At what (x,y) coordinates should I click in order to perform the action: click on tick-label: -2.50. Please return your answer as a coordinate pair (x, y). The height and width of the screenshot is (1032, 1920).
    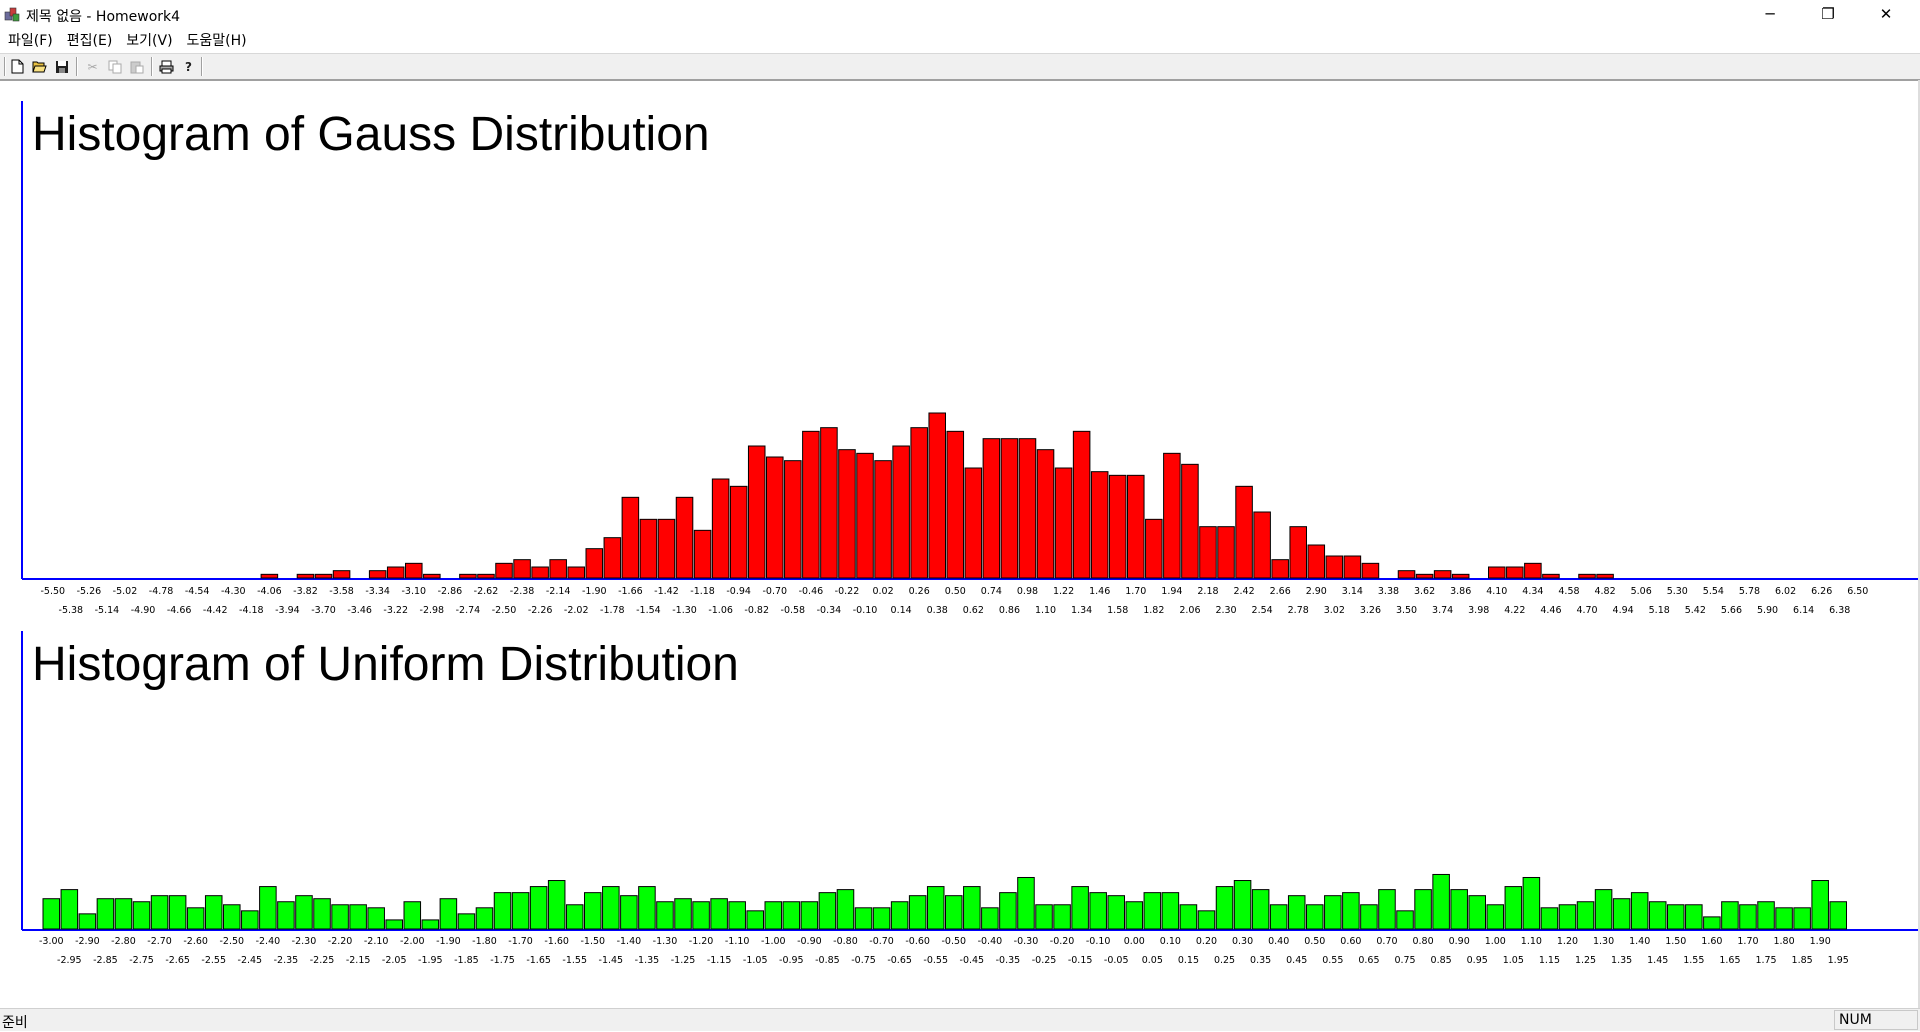
    Looking at the image, I should click on (231, 941).